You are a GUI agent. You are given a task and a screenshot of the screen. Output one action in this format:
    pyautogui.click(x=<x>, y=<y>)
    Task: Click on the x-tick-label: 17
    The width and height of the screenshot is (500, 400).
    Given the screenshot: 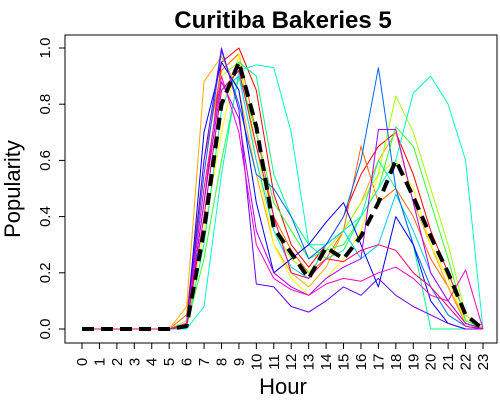 What is the action you would take?
    pyautogui.click(x=378, y=362)
    